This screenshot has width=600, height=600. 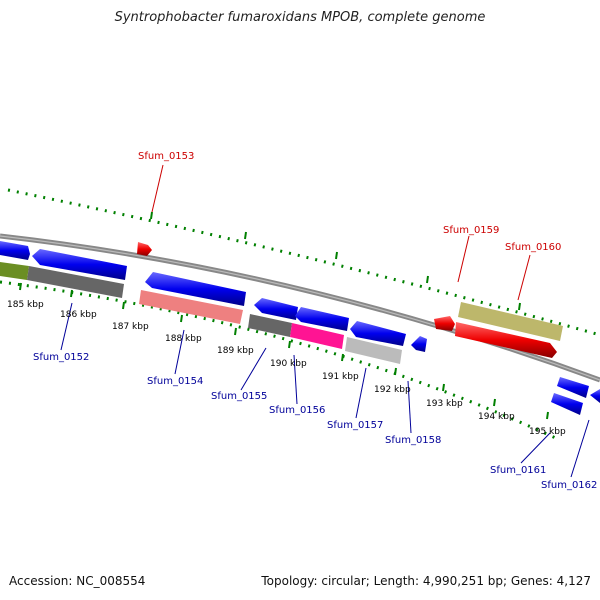 What do you see at coordinates (392, 390) in the screenshot?
I see `tick-label: 192 kbp` at bounding box center [392, 390].